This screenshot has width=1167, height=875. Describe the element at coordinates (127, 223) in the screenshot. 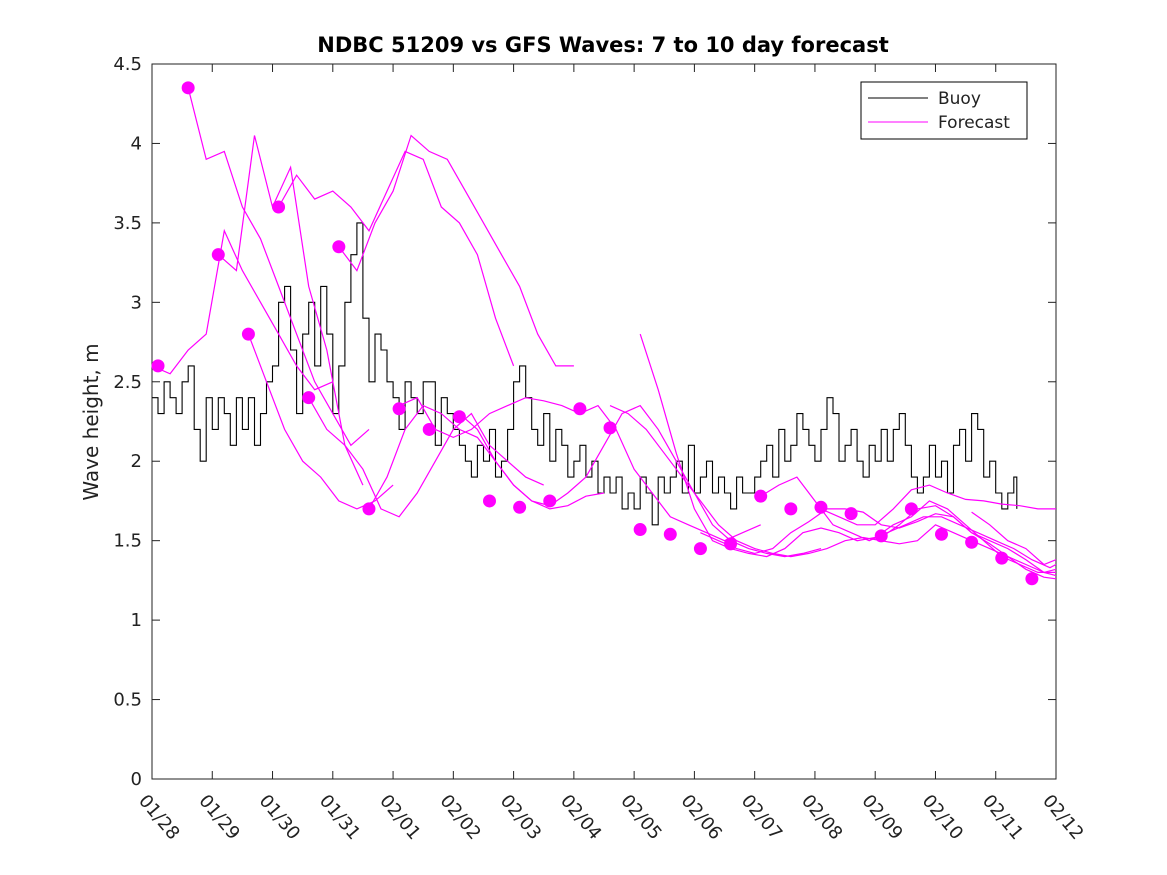

I see `y-tick-label: 3.5` at that location.